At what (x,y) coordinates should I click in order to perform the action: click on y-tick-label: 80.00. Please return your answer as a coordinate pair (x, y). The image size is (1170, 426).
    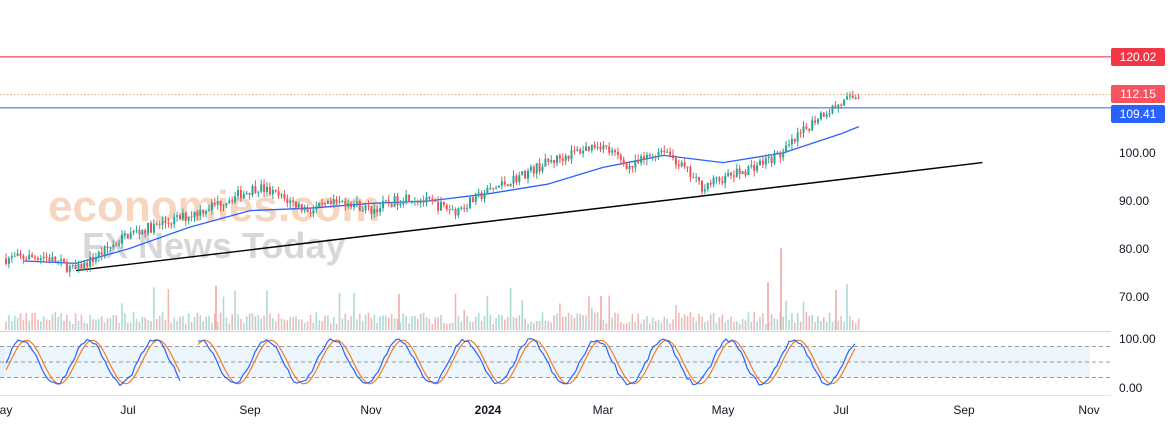
    Looking at the image, I should click on (1134, 249).